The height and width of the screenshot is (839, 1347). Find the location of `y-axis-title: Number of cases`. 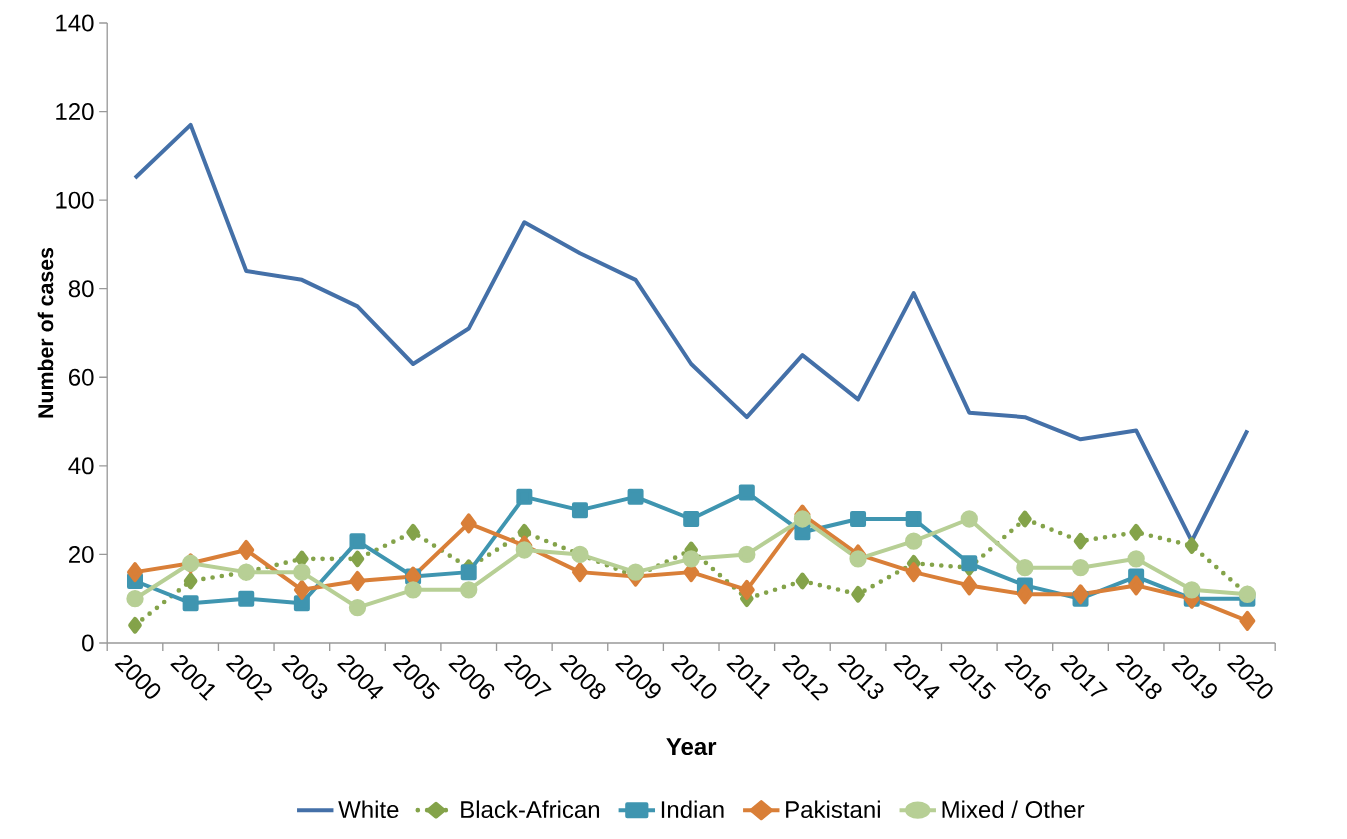

y-axis-title: Number of cases is located at coordinates (45, 332).